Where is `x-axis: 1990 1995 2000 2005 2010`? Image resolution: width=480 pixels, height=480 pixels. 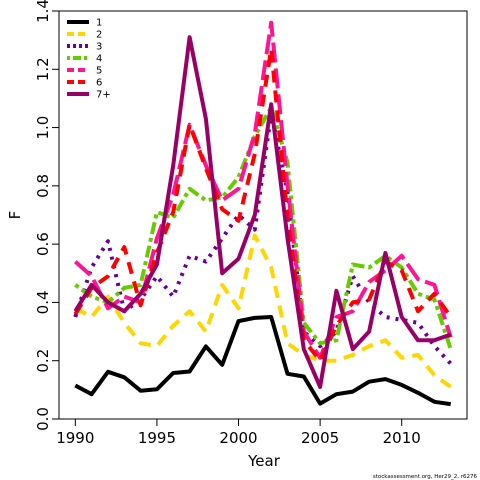 x-axis: 1990 1995 2000 2005 2010 is located at coordinates (238, 433).